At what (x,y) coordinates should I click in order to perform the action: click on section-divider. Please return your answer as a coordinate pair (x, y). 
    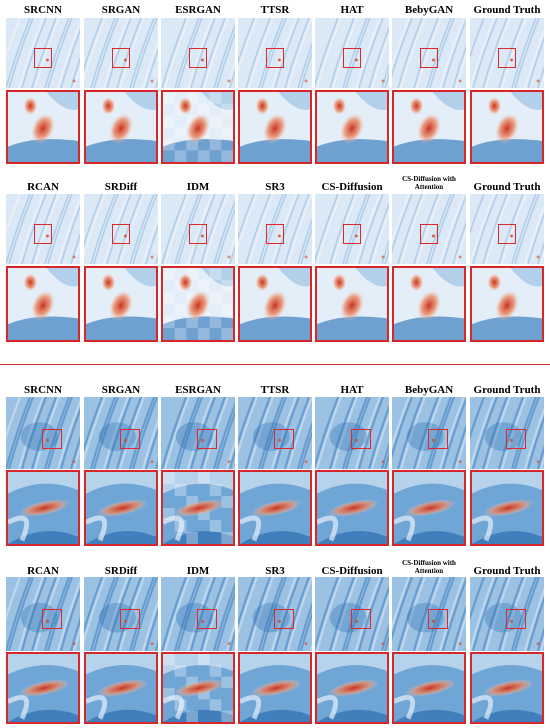
    Looking at the image, I should click on (275, 364).